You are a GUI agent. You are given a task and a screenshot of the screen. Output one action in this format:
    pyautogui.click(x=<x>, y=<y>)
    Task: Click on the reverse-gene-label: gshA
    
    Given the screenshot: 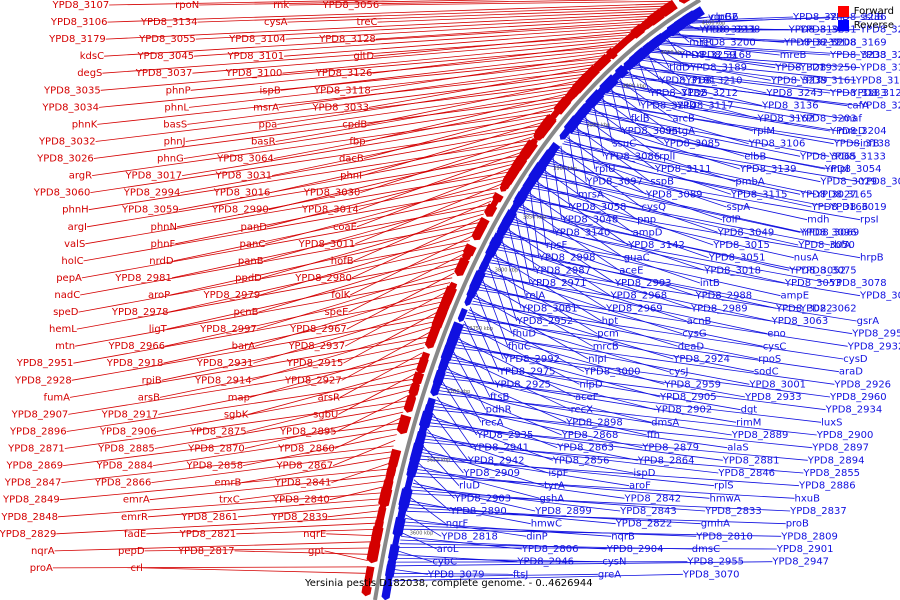 What is the action you would take?
    pyautogui.click(x=552, y=498)
    